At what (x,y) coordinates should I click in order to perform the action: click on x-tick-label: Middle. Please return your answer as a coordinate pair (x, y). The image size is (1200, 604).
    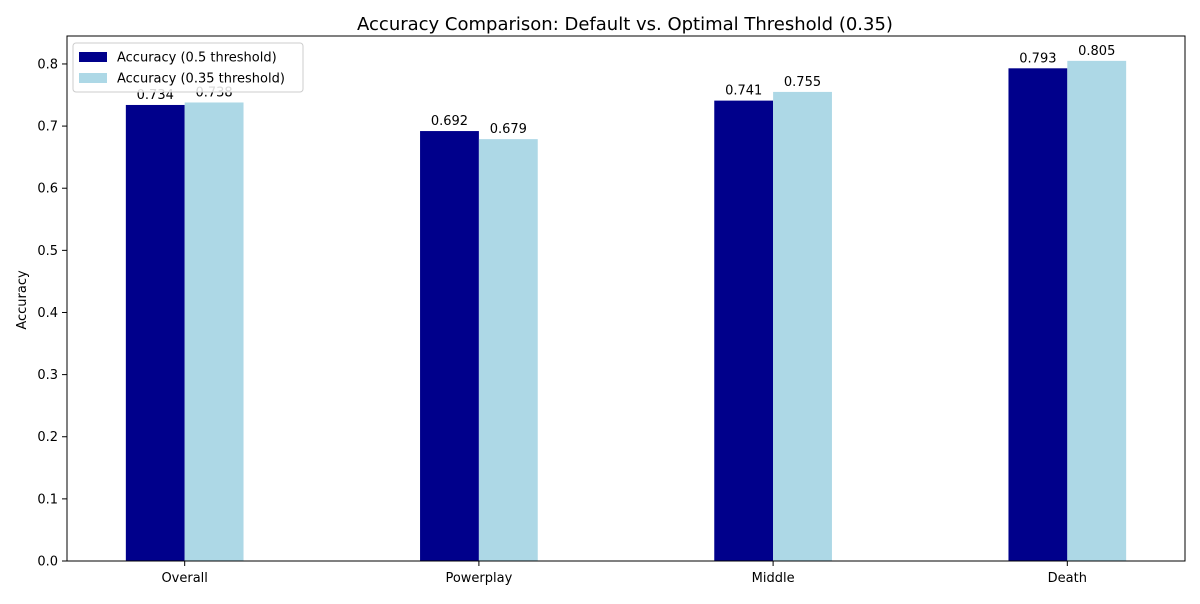
    Looking at the image, I should click on (773, 578).